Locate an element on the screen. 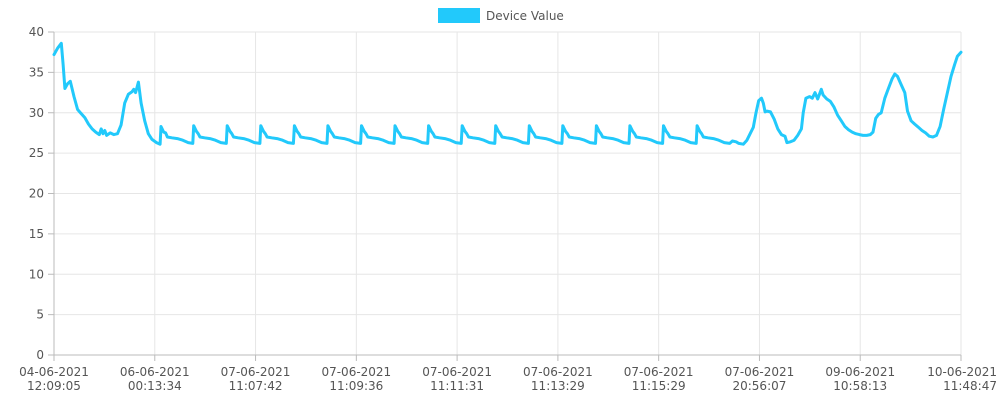 Image resolution: width=1000 pixels, height=400 pixels. legend: Device Value is located at coordinates (501, 15).